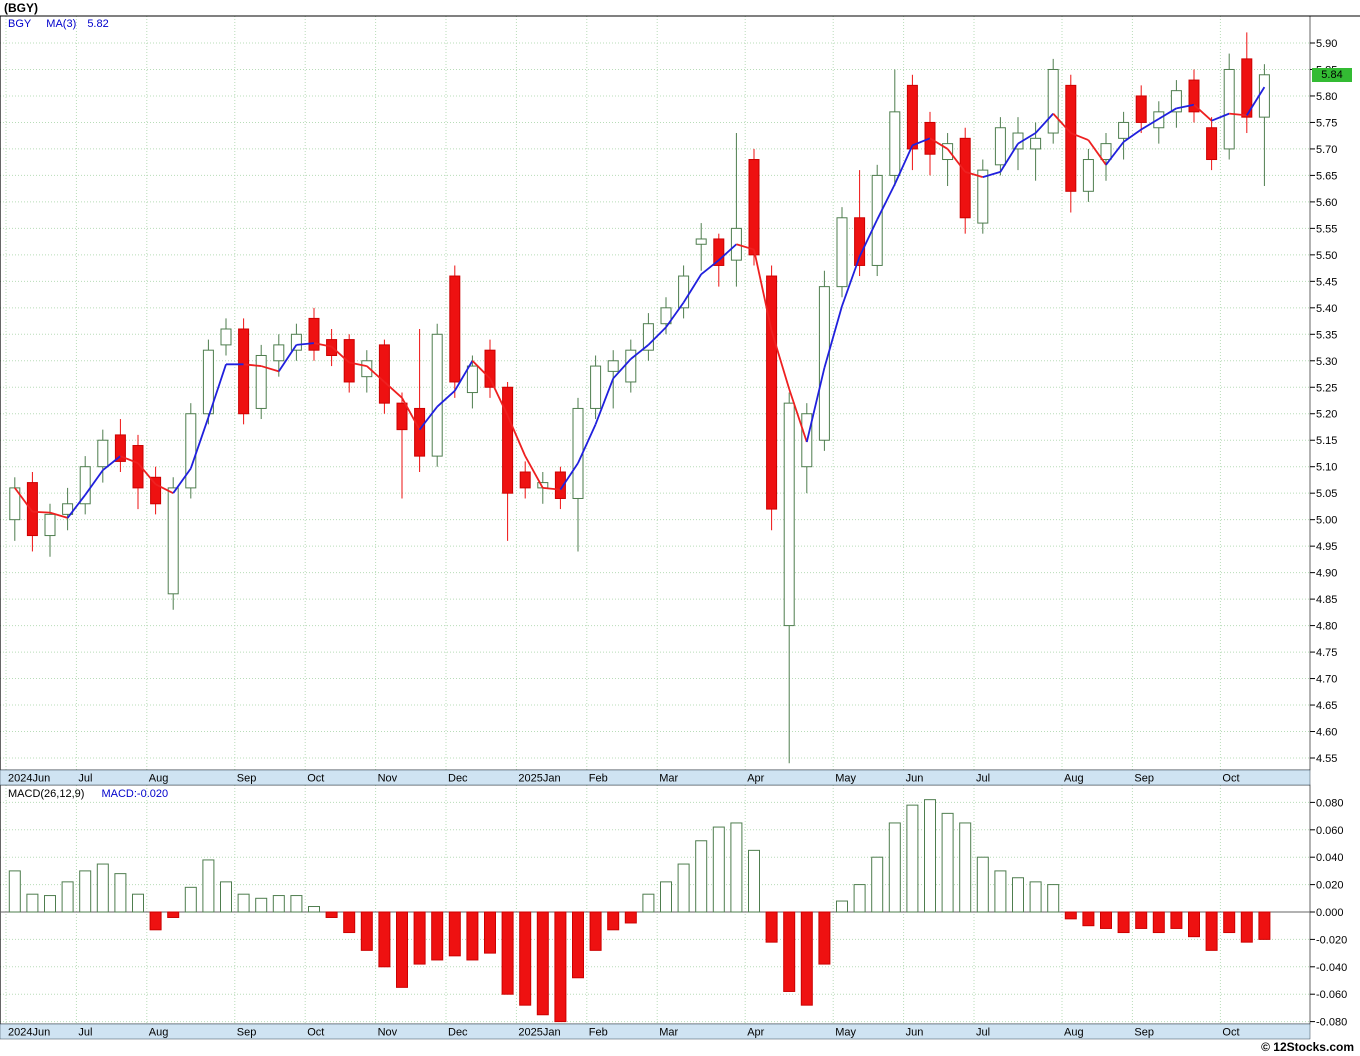  I want to click on price-axis-label: 5.50, so click(1326, 256).